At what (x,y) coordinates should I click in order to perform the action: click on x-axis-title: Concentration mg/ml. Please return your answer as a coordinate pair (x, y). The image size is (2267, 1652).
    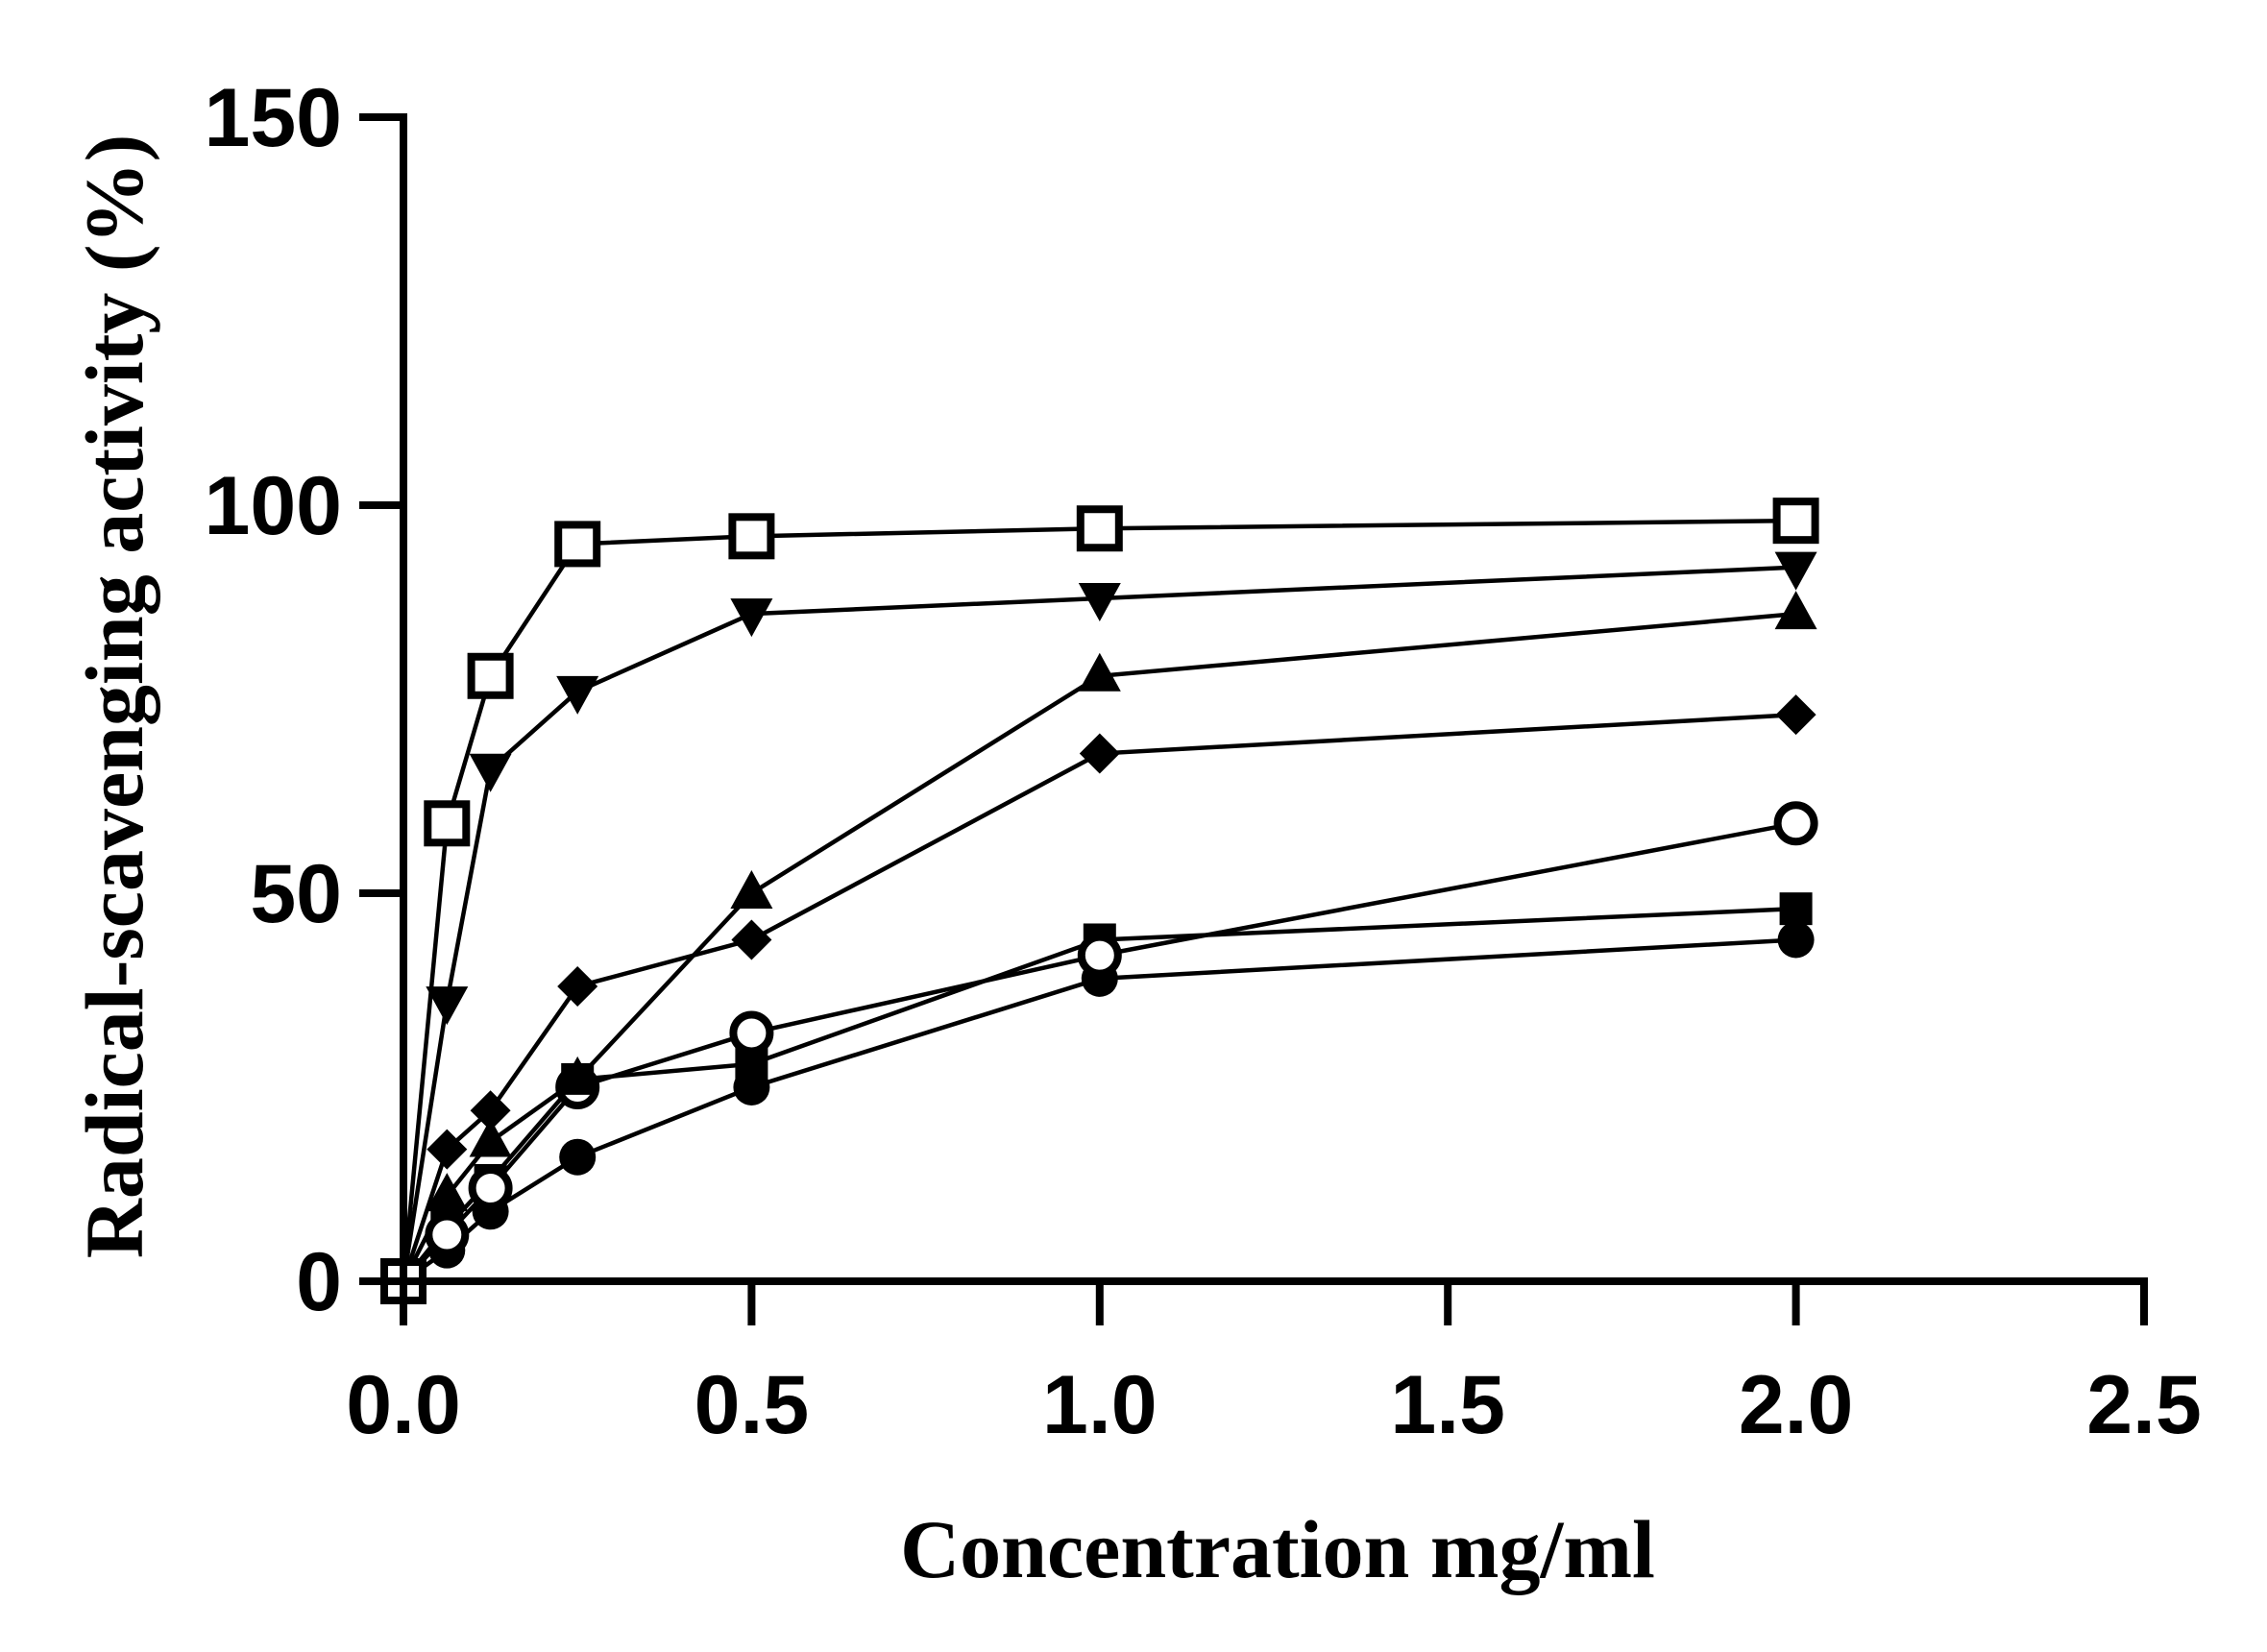
    Looking at the image, I should click on (1277, 1549).